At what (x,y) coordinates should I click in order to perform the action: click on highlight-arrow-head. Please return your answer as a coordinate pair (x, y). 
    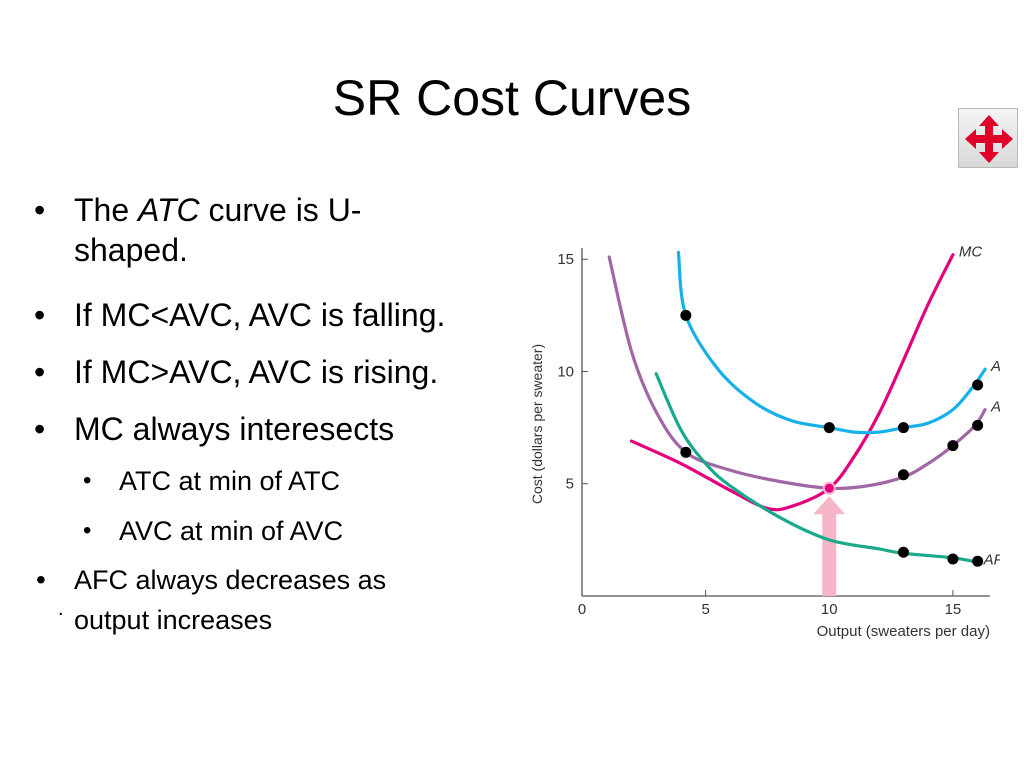
    Looking at the image, I should click on (829, 505).